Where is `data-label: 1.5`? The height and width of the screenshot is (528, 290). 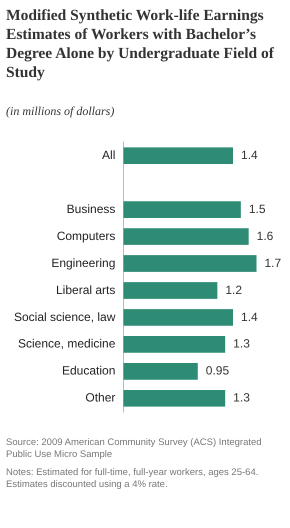 data-label: 1.5 is located at coordinates (257, 209).